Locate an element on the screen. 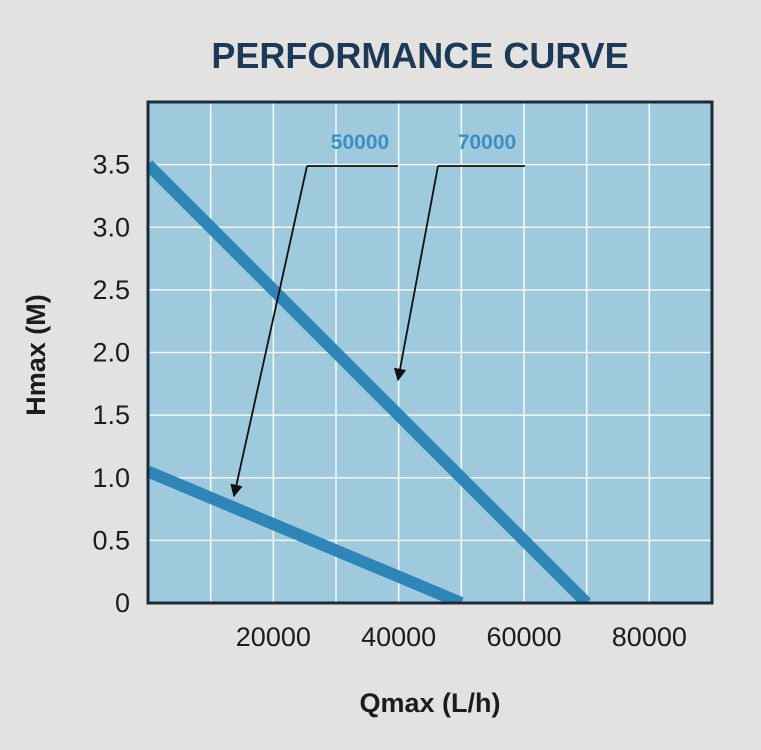 The width and height of the screenshot is (761, 750). y-tick-label: 3.0 is located at coordinates (111, 227).